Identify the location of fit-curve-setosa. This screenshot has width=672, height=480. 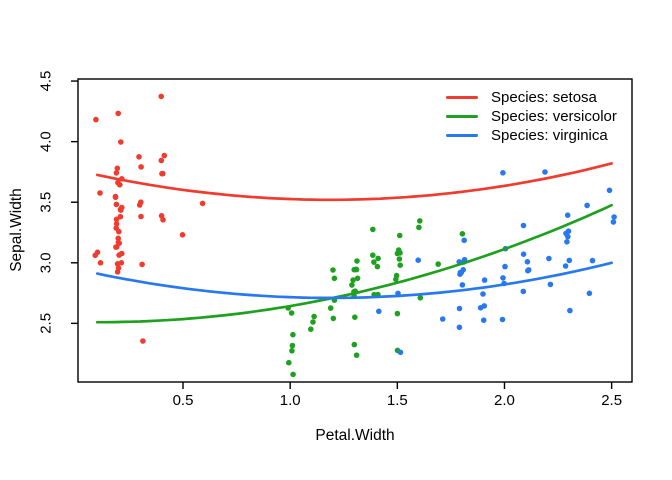
(354, 182).